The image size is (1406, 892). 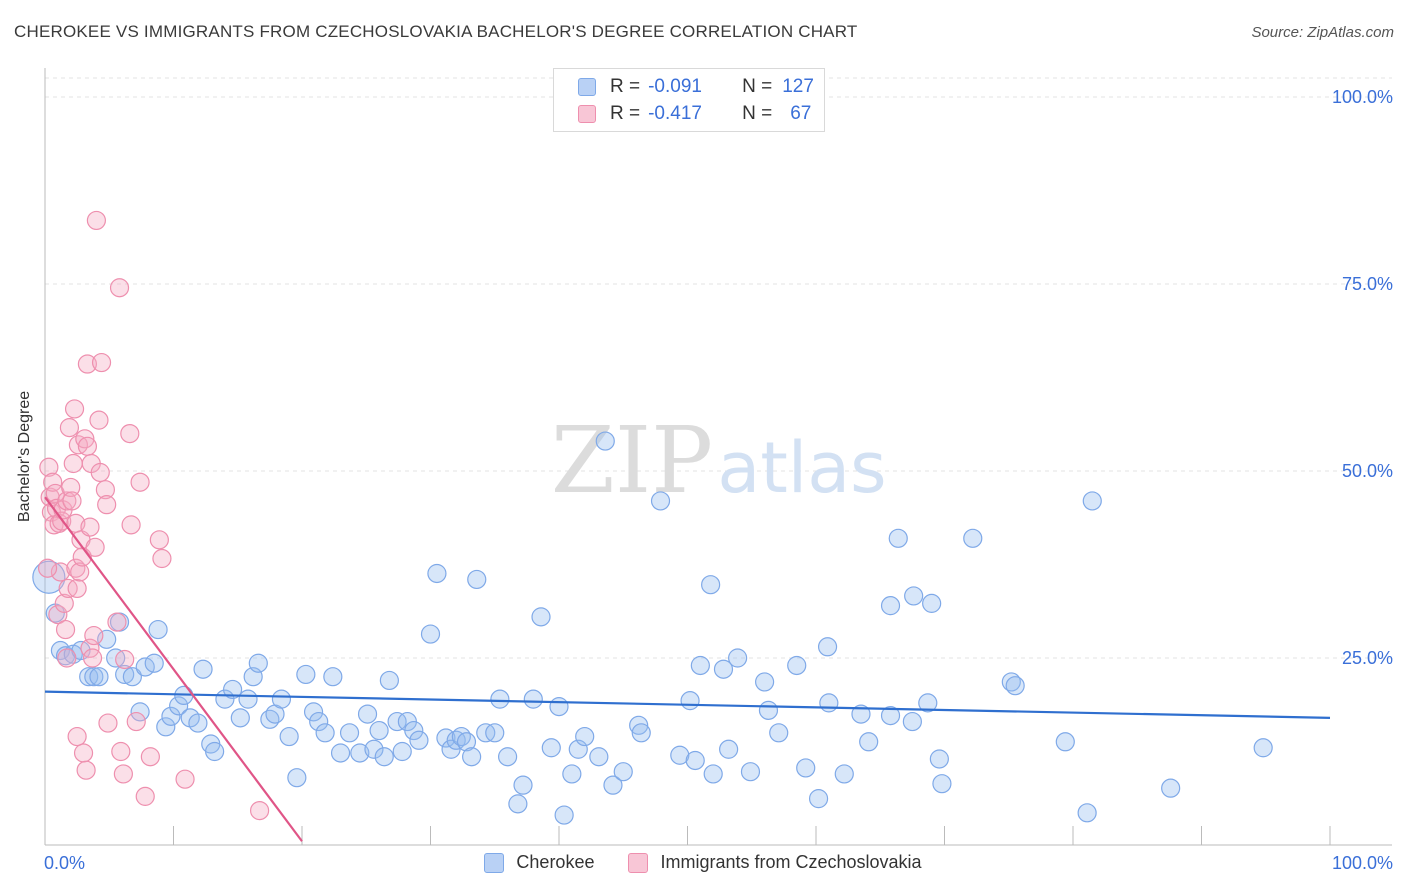 What do you see at coordinates (696, 87) in the screenshot?
I see `legend-row-cherokee: R = -0.091 N = 127` at bounding box center [696, 87].